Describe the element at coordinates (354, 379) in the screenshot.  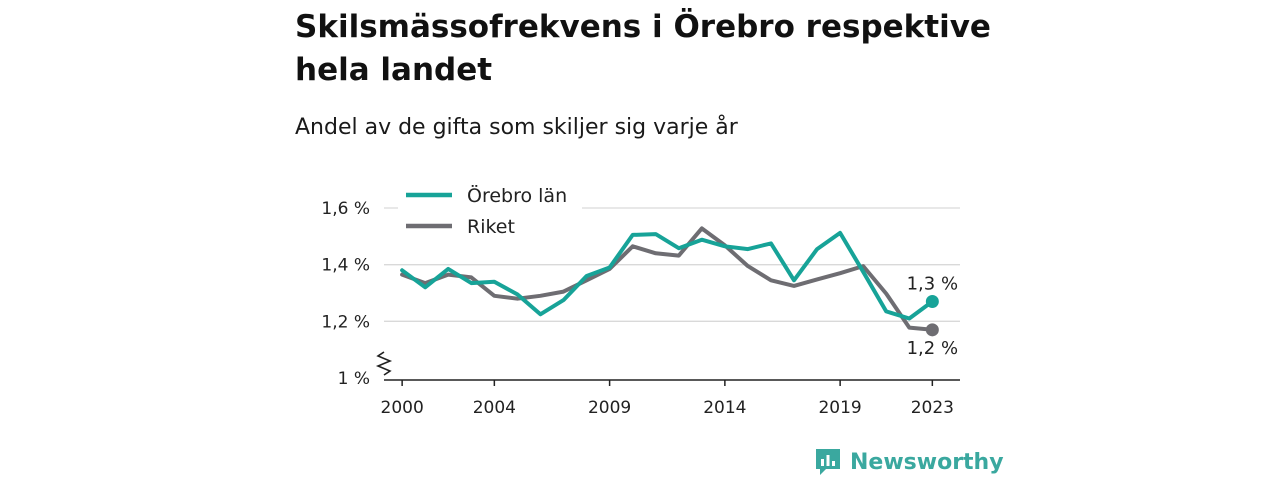
I see `y-tick-label: 1 %` at that location.